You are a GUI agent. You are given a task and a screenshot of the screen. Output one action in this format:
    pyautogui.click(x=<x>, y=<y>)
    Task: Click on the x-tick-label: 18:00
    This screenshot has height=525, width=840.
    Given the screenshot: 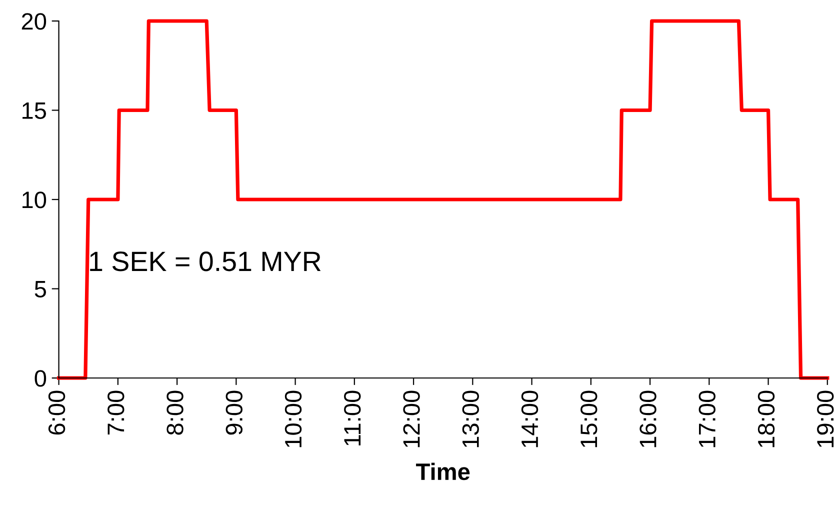 What is the action you would take?
    pyautogui.click(x=766, y=419)
    